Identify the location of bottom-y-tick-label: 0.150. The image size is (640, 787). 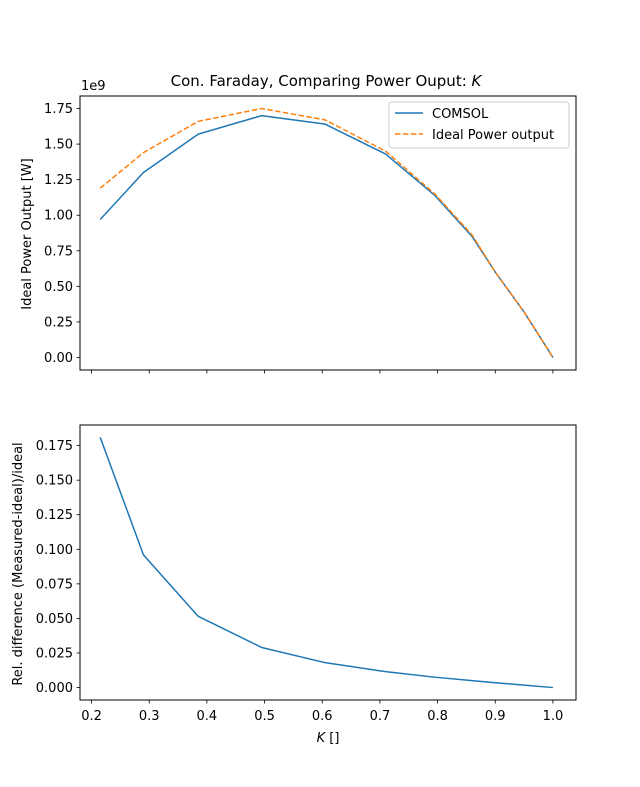
(54, 481).